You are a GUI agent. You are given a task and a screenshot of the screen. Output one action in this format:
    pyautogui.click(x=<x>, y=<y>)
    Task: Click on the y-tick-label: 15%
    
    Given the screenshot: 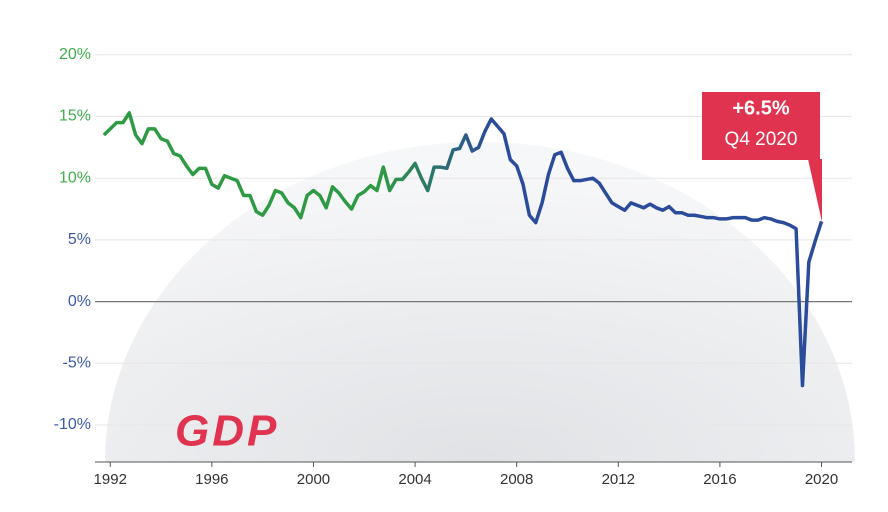 What is the action you would take?
    pyautogui.click(x=75, y=116)
    